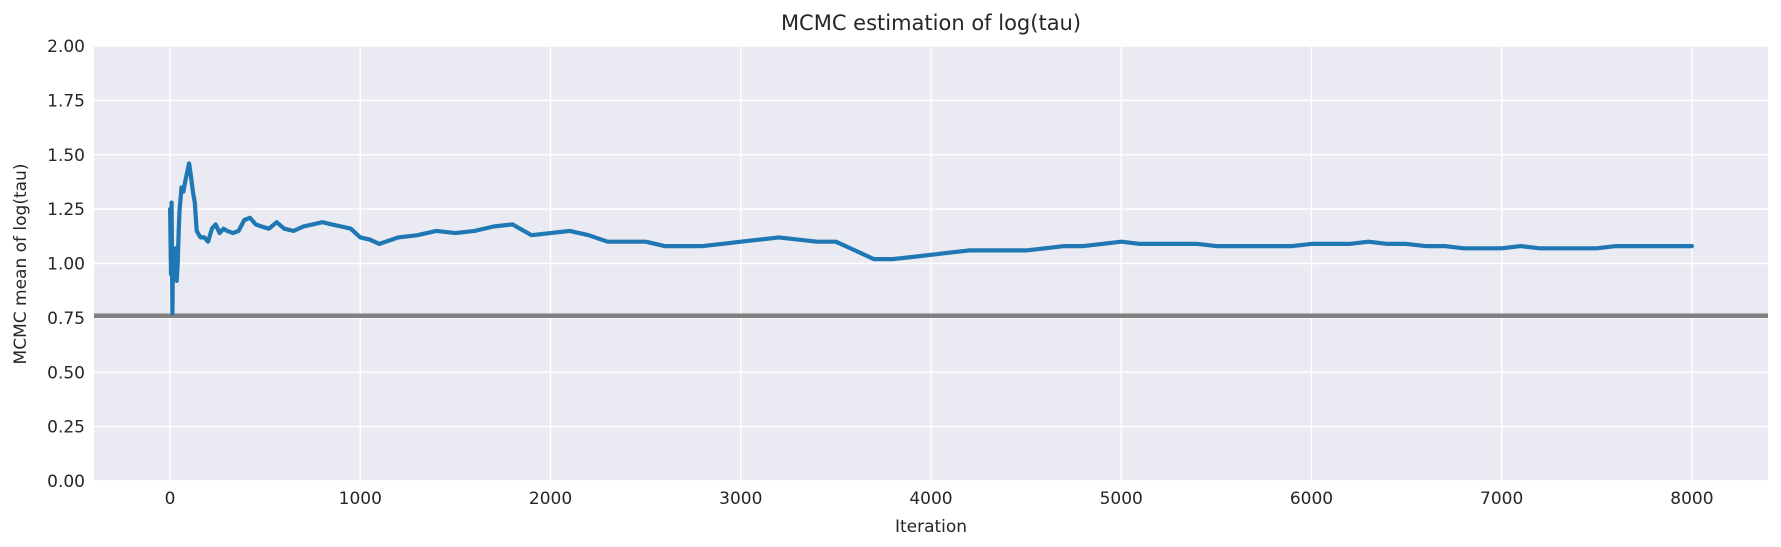 The width and height of the screenshot is (1781, 547). Describe the element at coordinates (66, 319) in the screenshot. I see `y-tick-label: 0.75` at that location.